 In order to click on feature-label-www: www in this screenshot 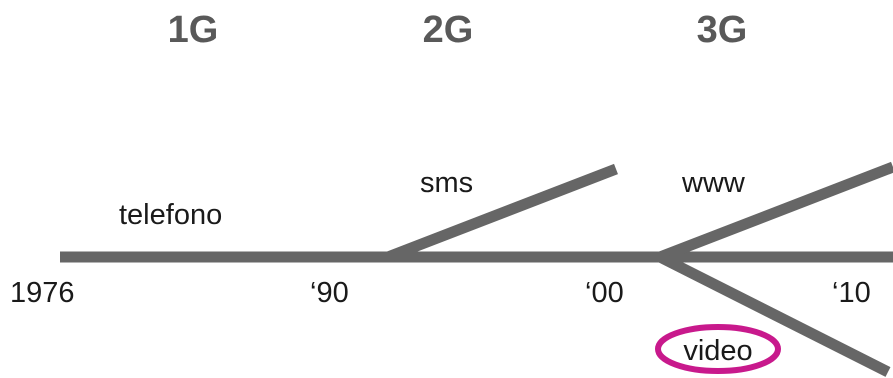, I will do `click(713, 183)`.